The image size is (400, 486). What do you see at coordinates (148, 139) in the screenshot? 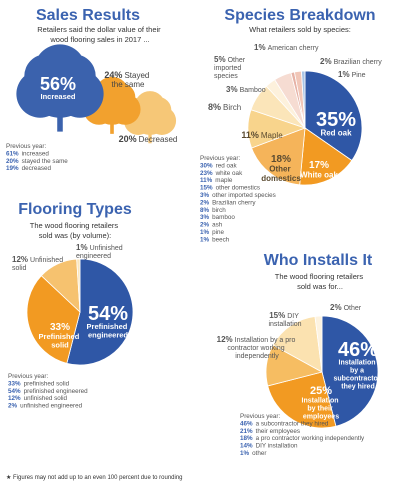
I see `data-label: 20% Decreased` at bounding box center [148, 139].